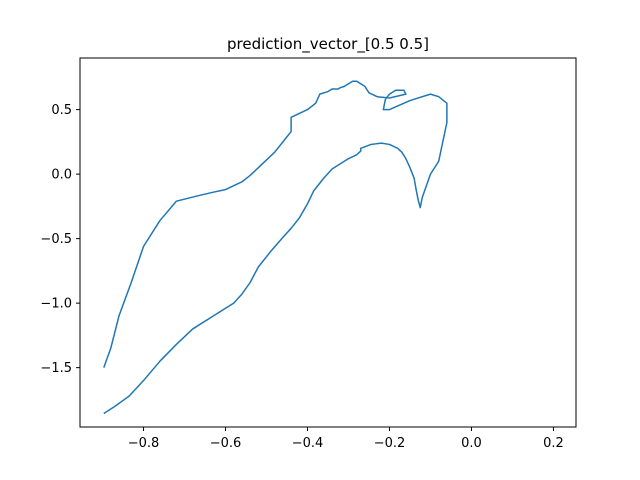 Image resolution: width=640 pixels, height=480 pixels. Describe the element at coordinates (553, 443) in the screenshot. I see `x-tick-label: 0.2` at that location.